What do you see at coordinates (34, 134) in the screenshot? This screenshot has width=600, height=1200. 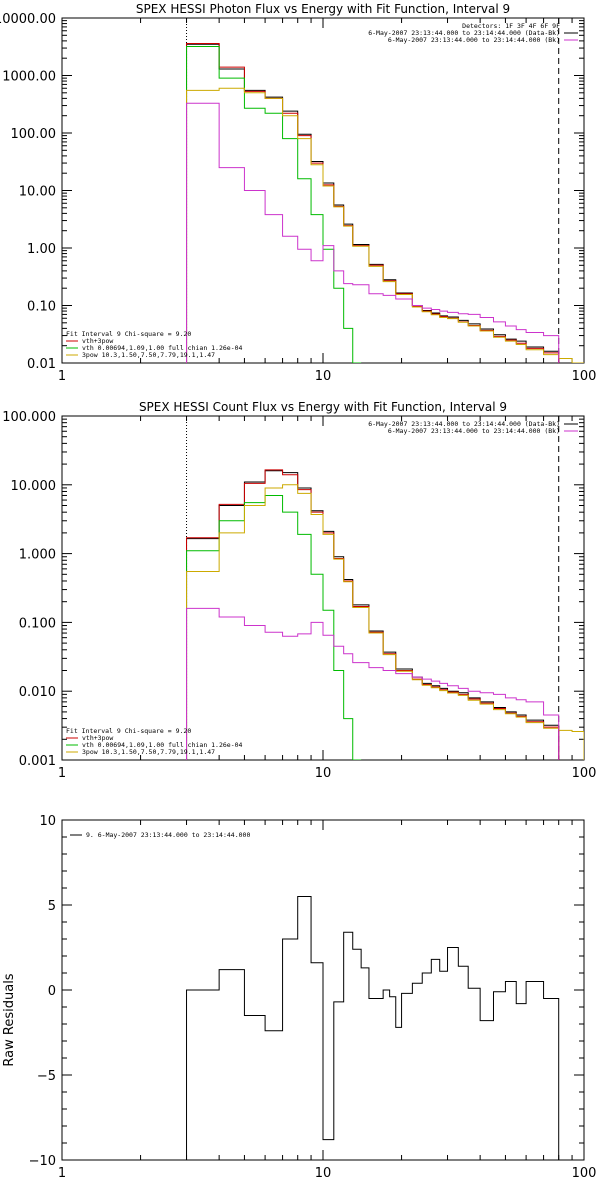 I see `y-tick-label: 100.00` at bounding box center [34, 134].